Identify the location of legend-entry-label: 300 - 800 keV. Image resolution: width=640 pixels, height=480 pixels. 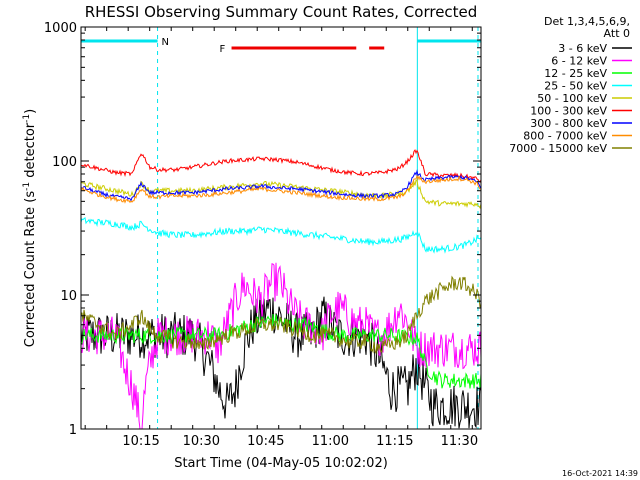
(568, 123).